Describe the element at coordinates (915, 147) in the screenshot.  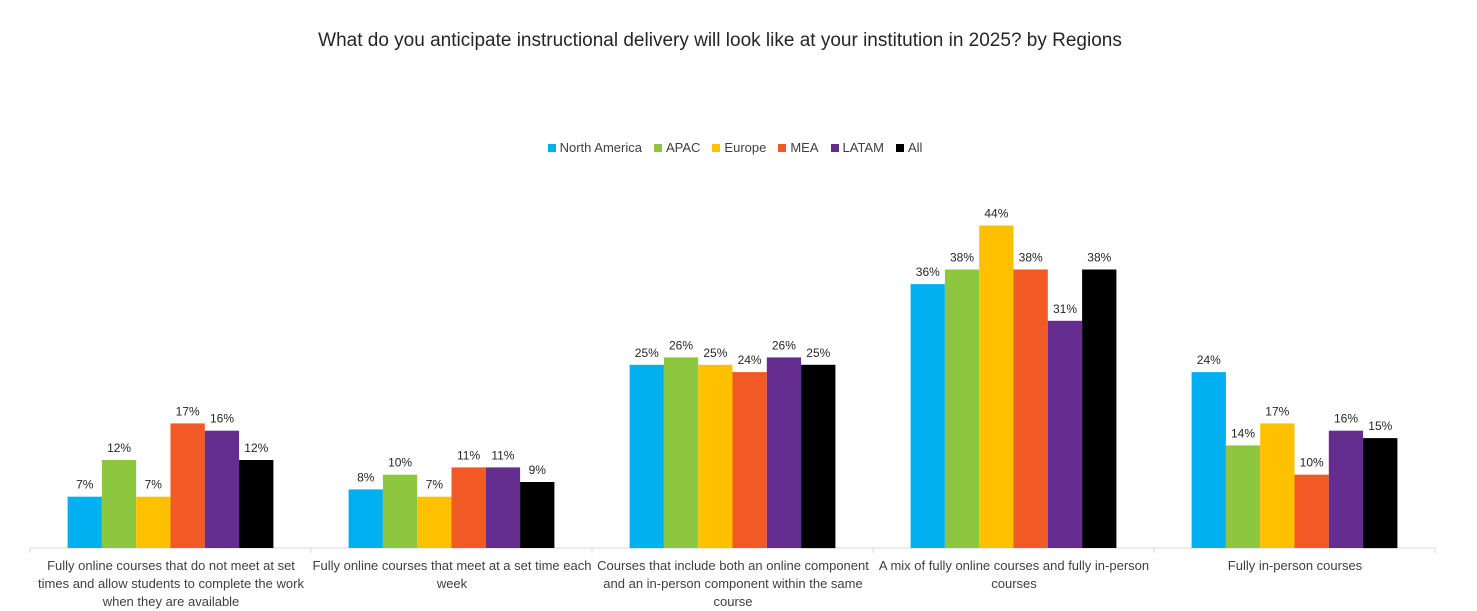
I see `legend-label: All` at that location.